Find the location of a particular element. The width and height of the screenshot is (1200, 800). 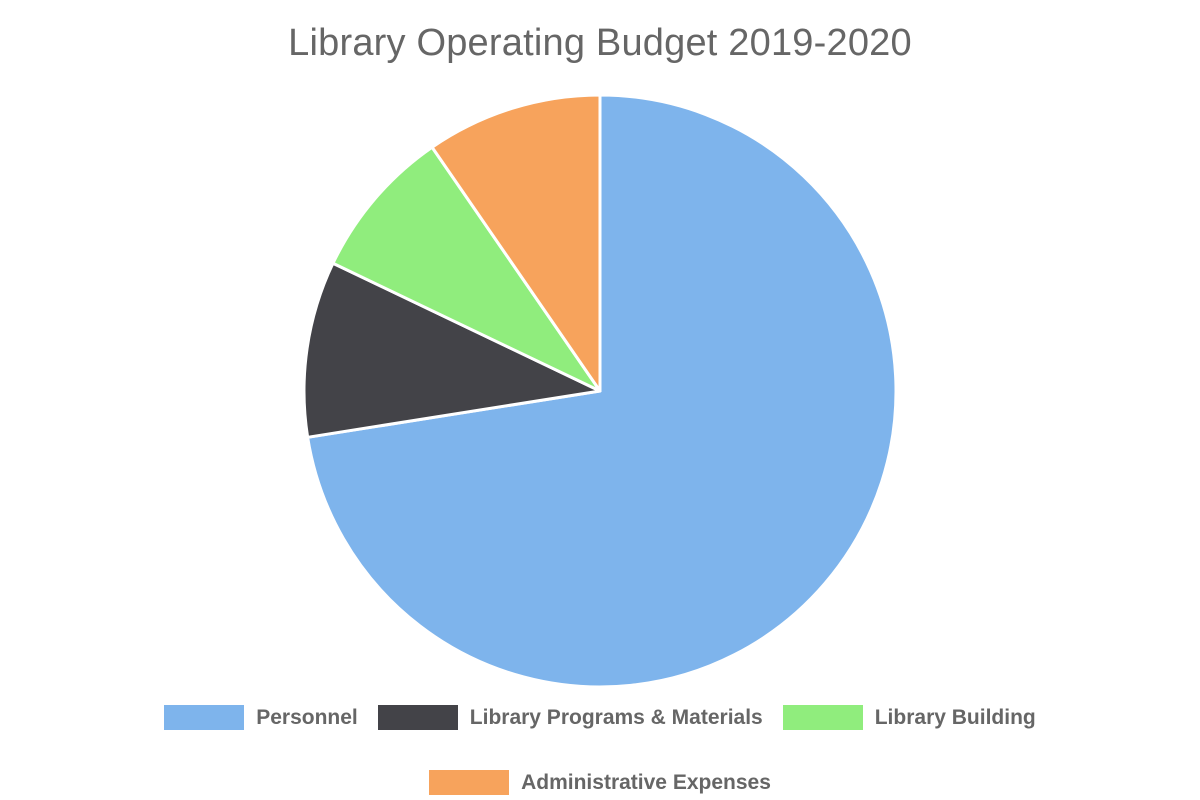

legend-label-administrative-expenses: Administrative Expenses is located at coordinates (646, 782).